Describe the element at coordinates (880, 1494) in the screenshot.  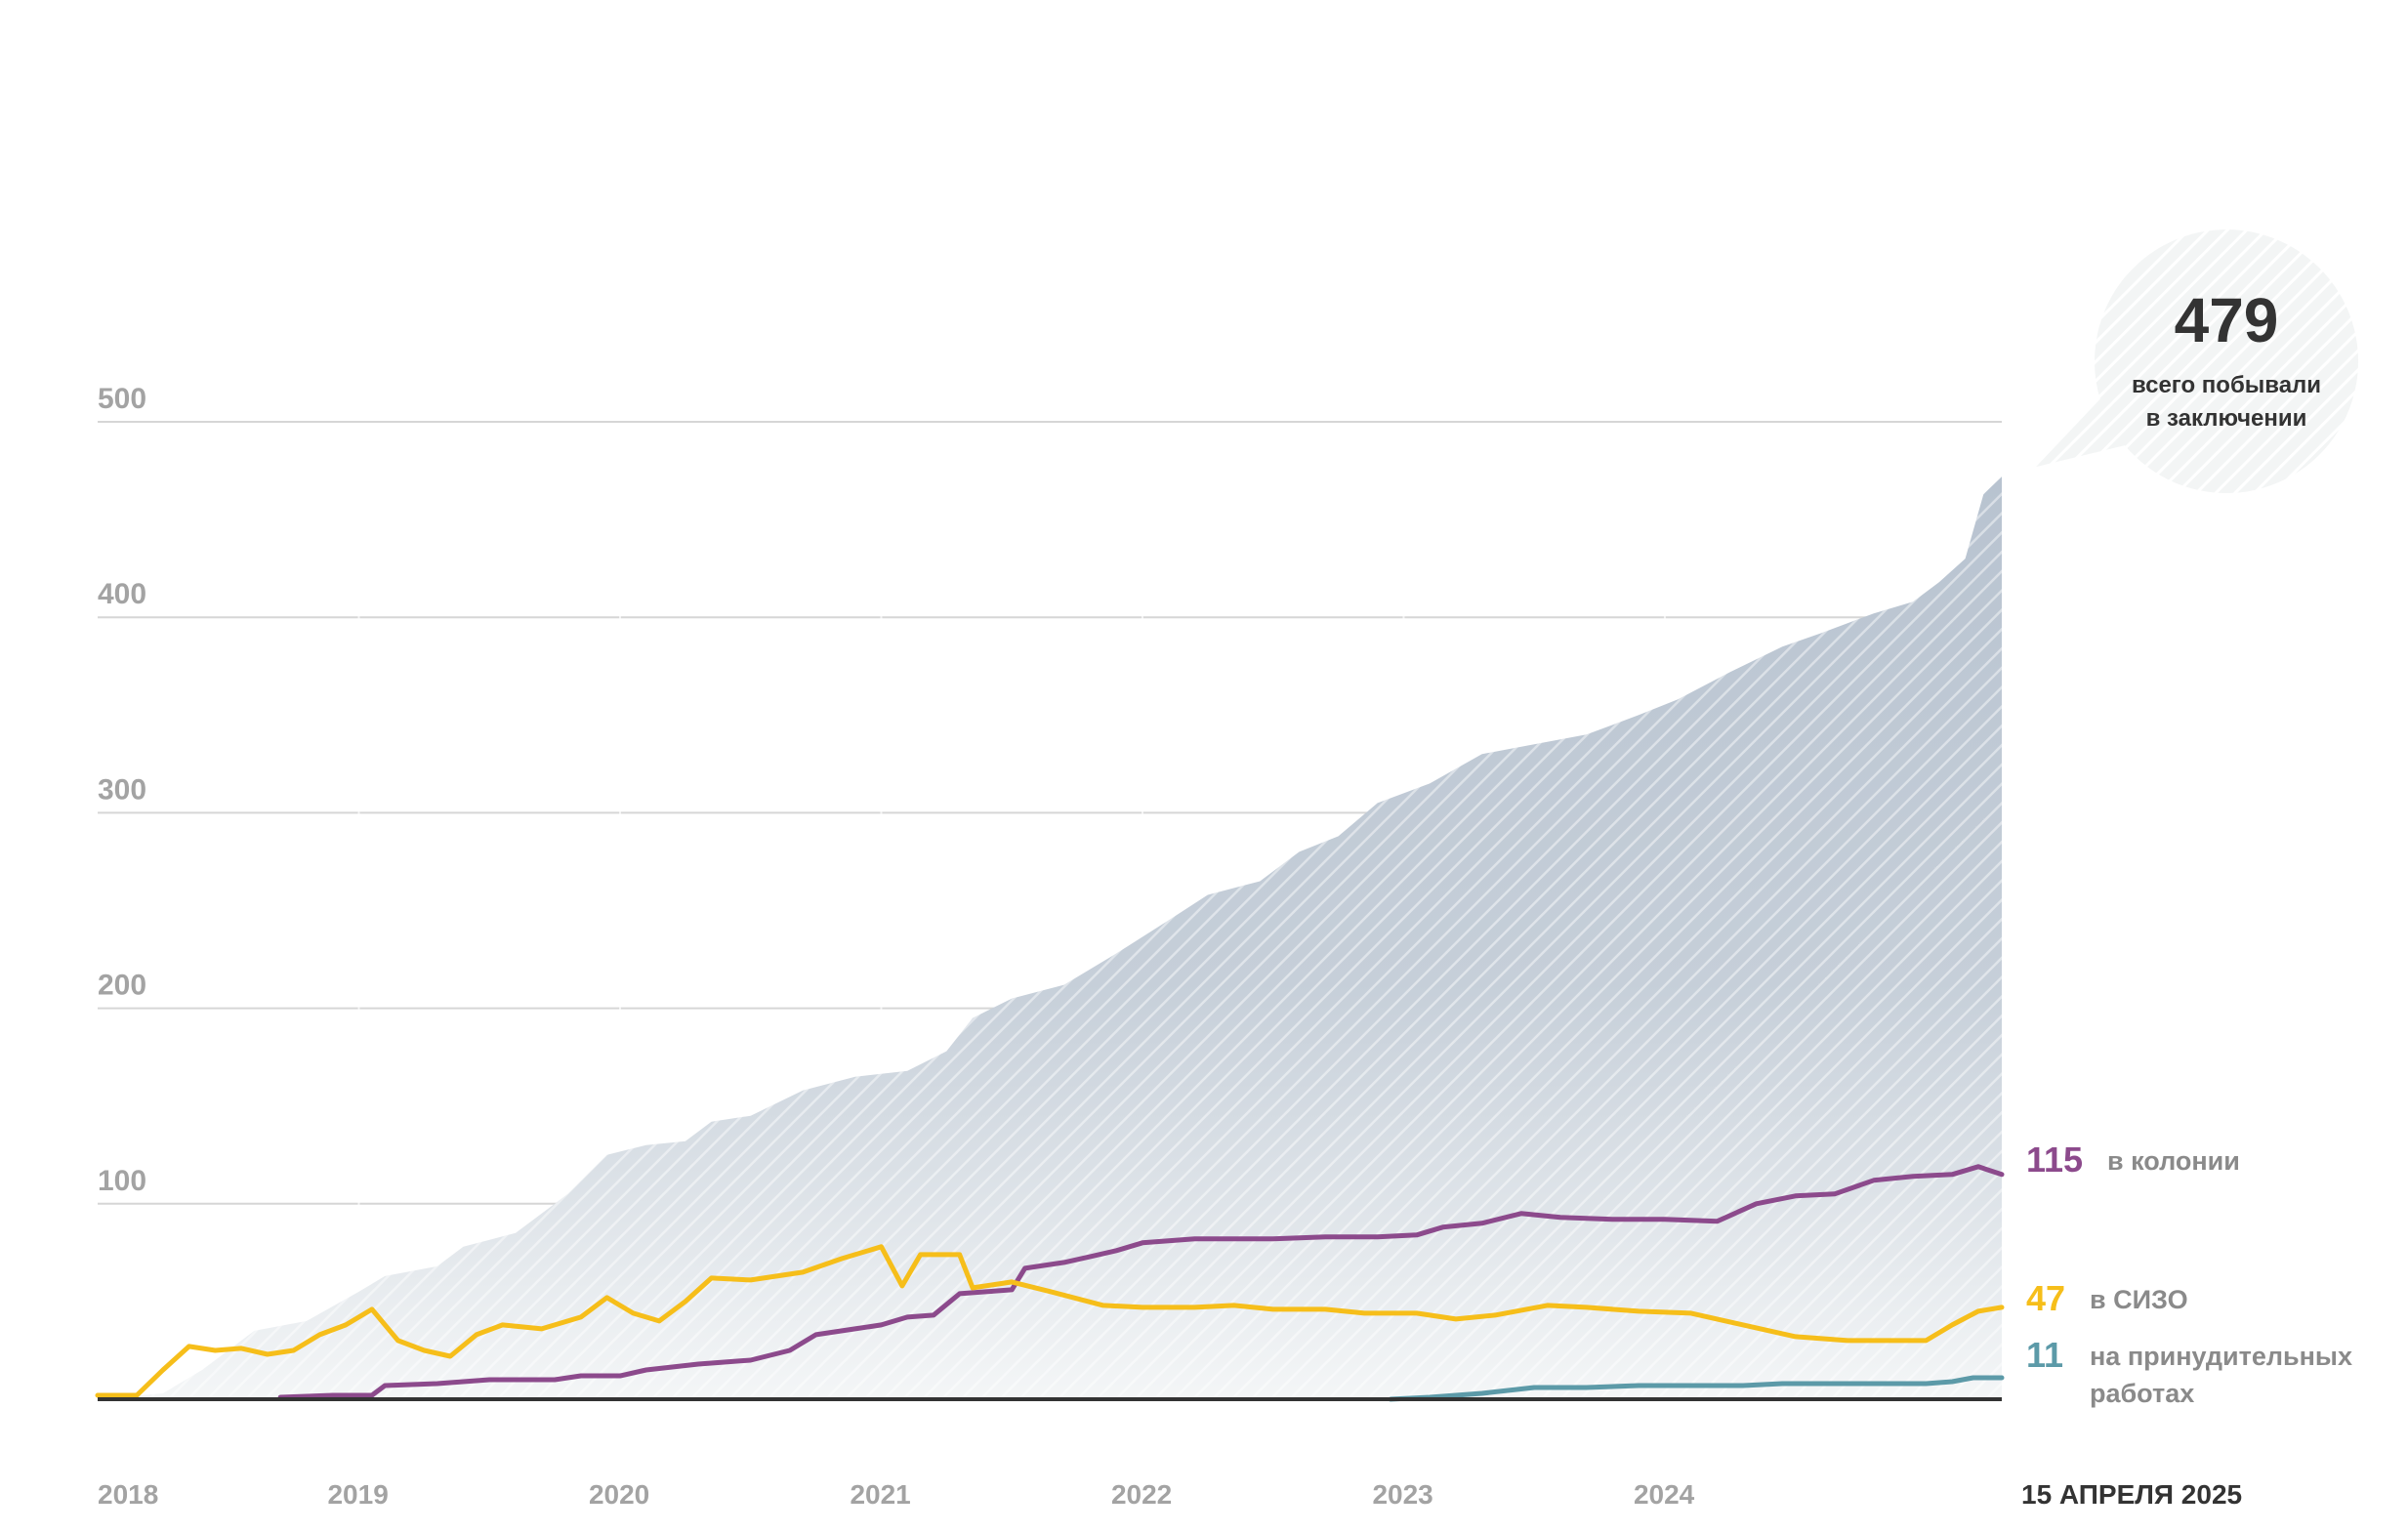
I see `x-tick-label: 2021` at that location.